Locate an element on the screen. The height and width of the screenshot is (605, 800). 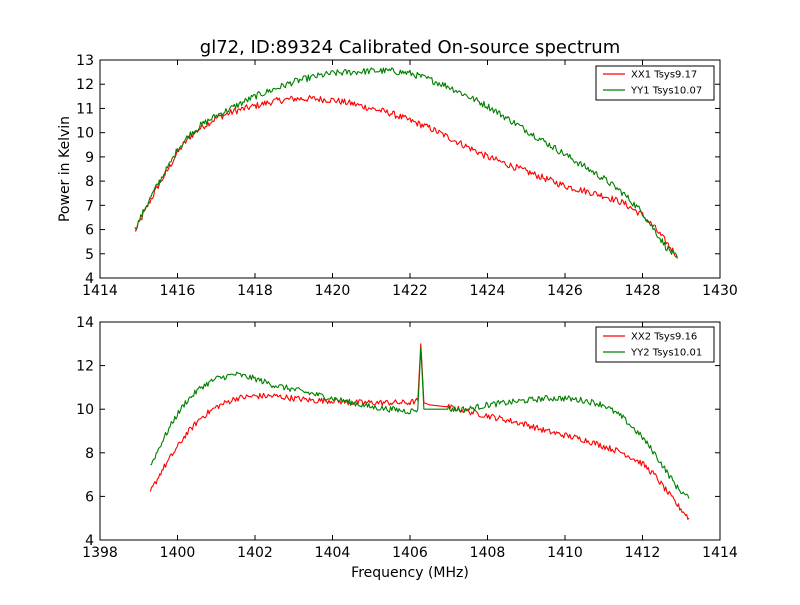
bottom-legend-box is located at coordinates (655, 344).